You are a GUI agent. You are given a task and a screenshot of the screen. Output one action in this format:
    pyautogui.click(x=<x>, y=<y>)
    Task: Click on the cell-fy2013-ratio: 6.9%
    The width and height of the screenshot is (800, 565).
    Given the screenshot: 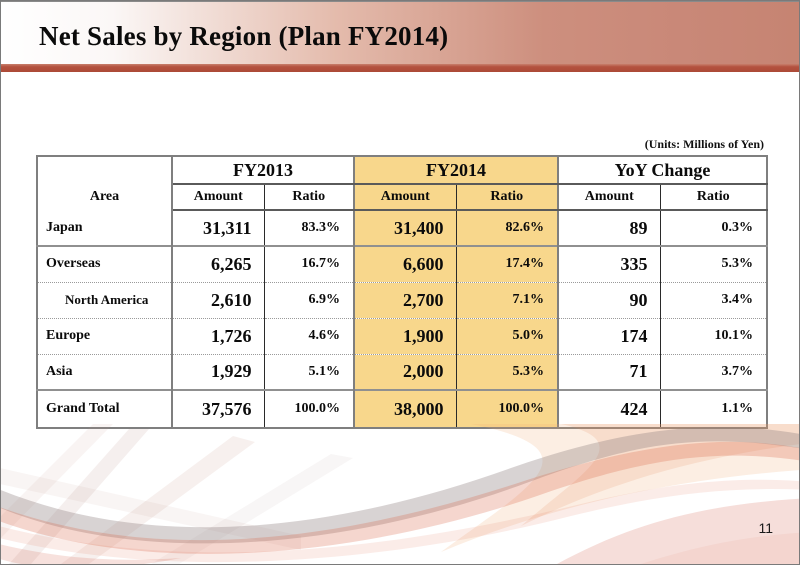 What is the action you would take?
    pyautogui.click(x=309, y=299)
    